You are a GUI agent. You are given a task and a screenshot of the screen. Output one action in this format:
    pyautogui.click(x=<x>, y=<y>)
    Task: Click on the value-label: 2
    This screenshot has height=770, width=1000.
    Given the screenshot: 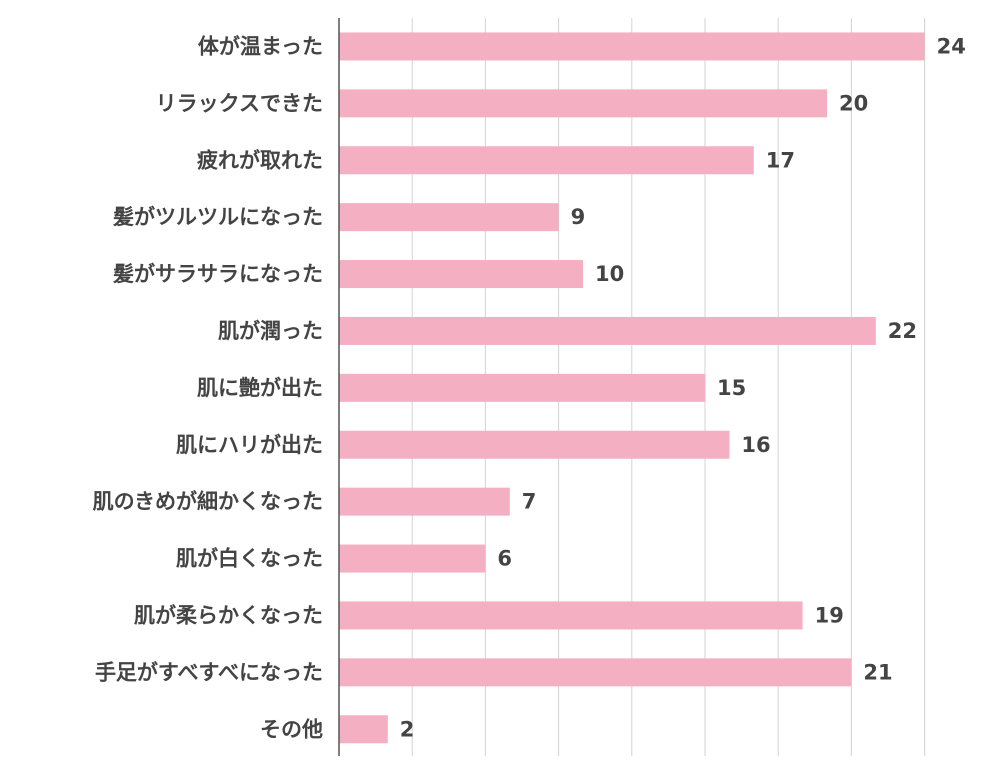 What is the action you would take?
    pyautogui.click(x=407, y=729)
    